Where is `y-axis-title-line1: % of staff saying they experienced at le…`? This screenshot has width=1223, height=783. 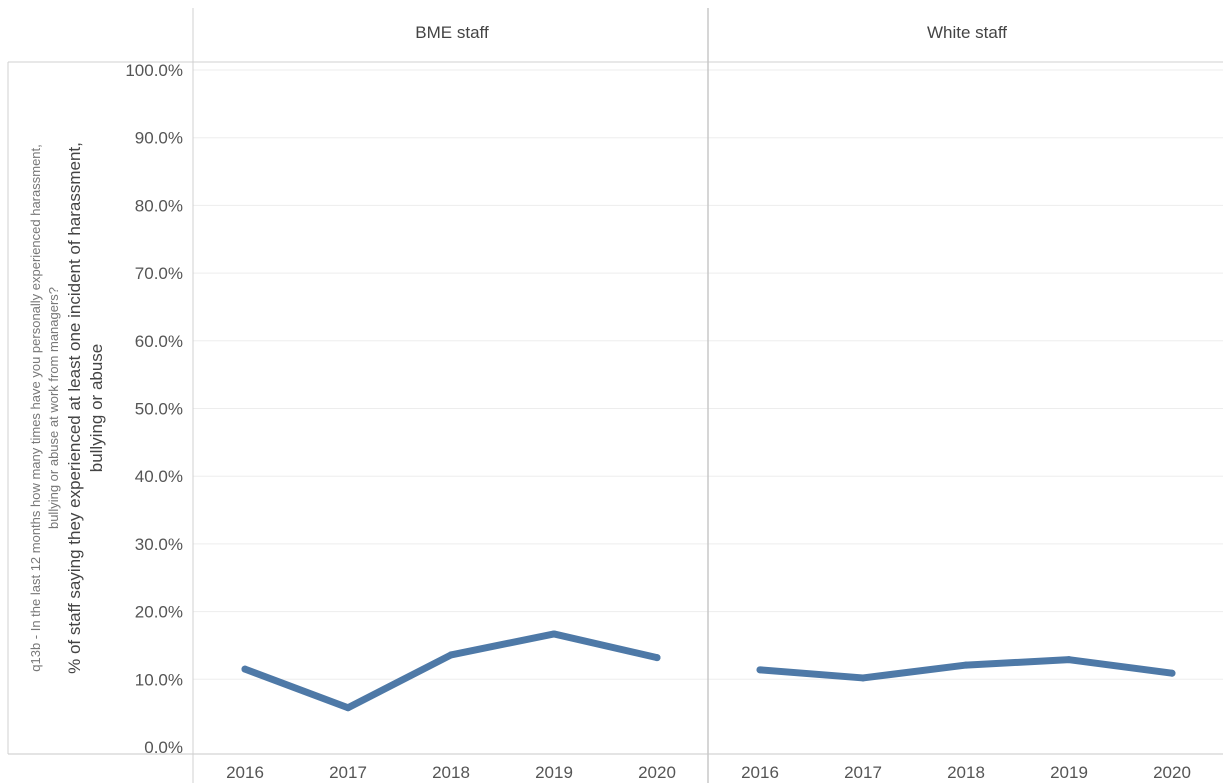
y-axis-title-line1: % of staff saying they experienced at le… is located at coordinates (74, 408).